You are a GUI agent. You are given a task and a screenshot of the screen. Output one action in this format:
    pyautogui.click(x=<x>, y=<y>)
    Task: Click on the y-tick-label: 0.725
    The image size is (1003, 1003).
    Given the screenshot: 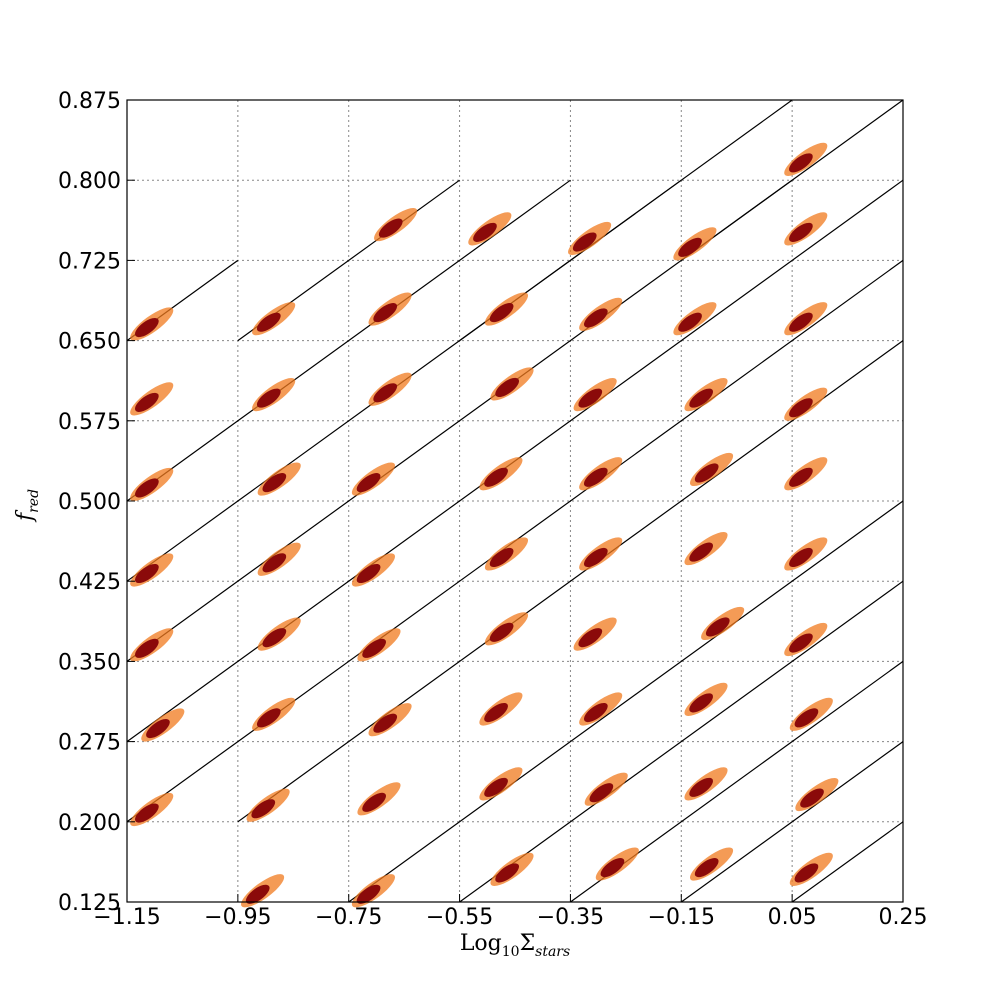 What is the action you would take?
    pyautogui.click(x=89, y=261)
    